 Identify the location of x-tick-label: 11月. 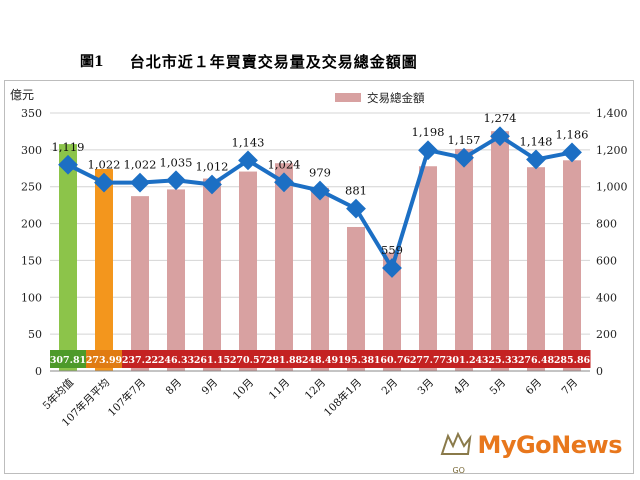
(279, 389).